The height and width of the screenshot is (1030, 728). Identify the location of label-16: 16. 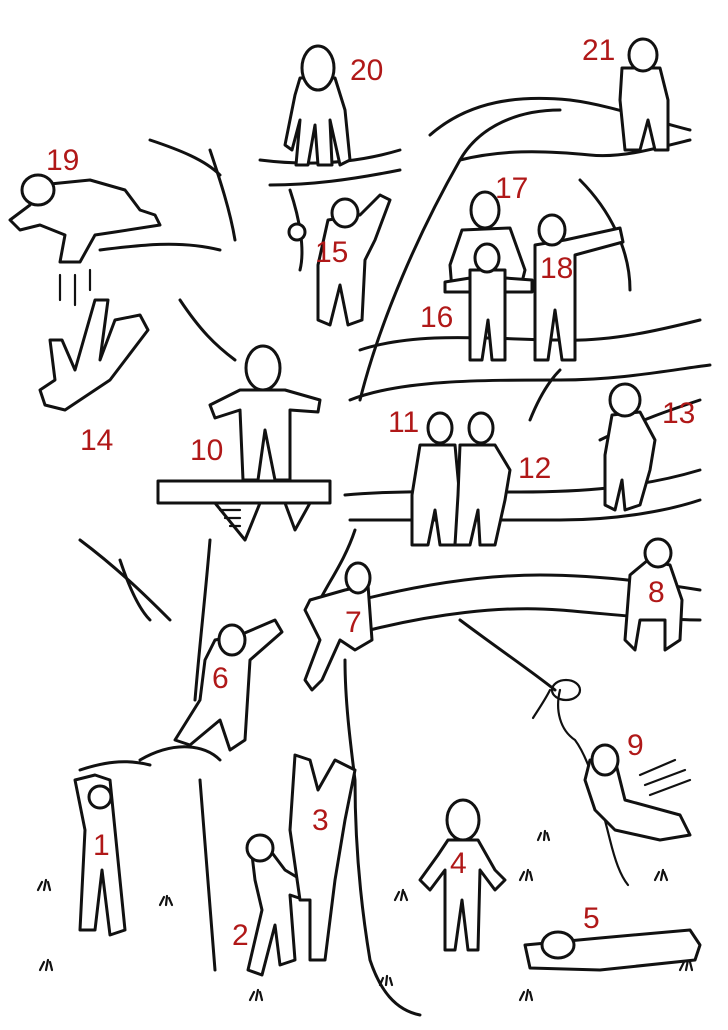
(436, 317).